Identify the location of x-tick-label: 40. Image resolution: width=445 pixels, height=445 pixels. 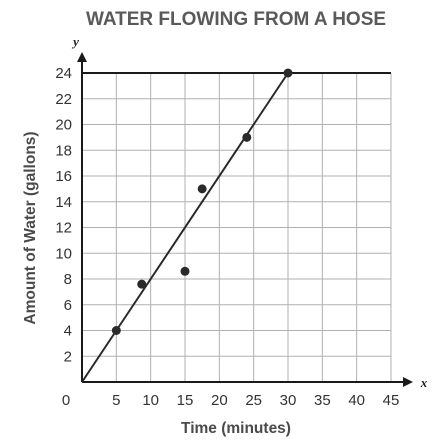
(356, 400).